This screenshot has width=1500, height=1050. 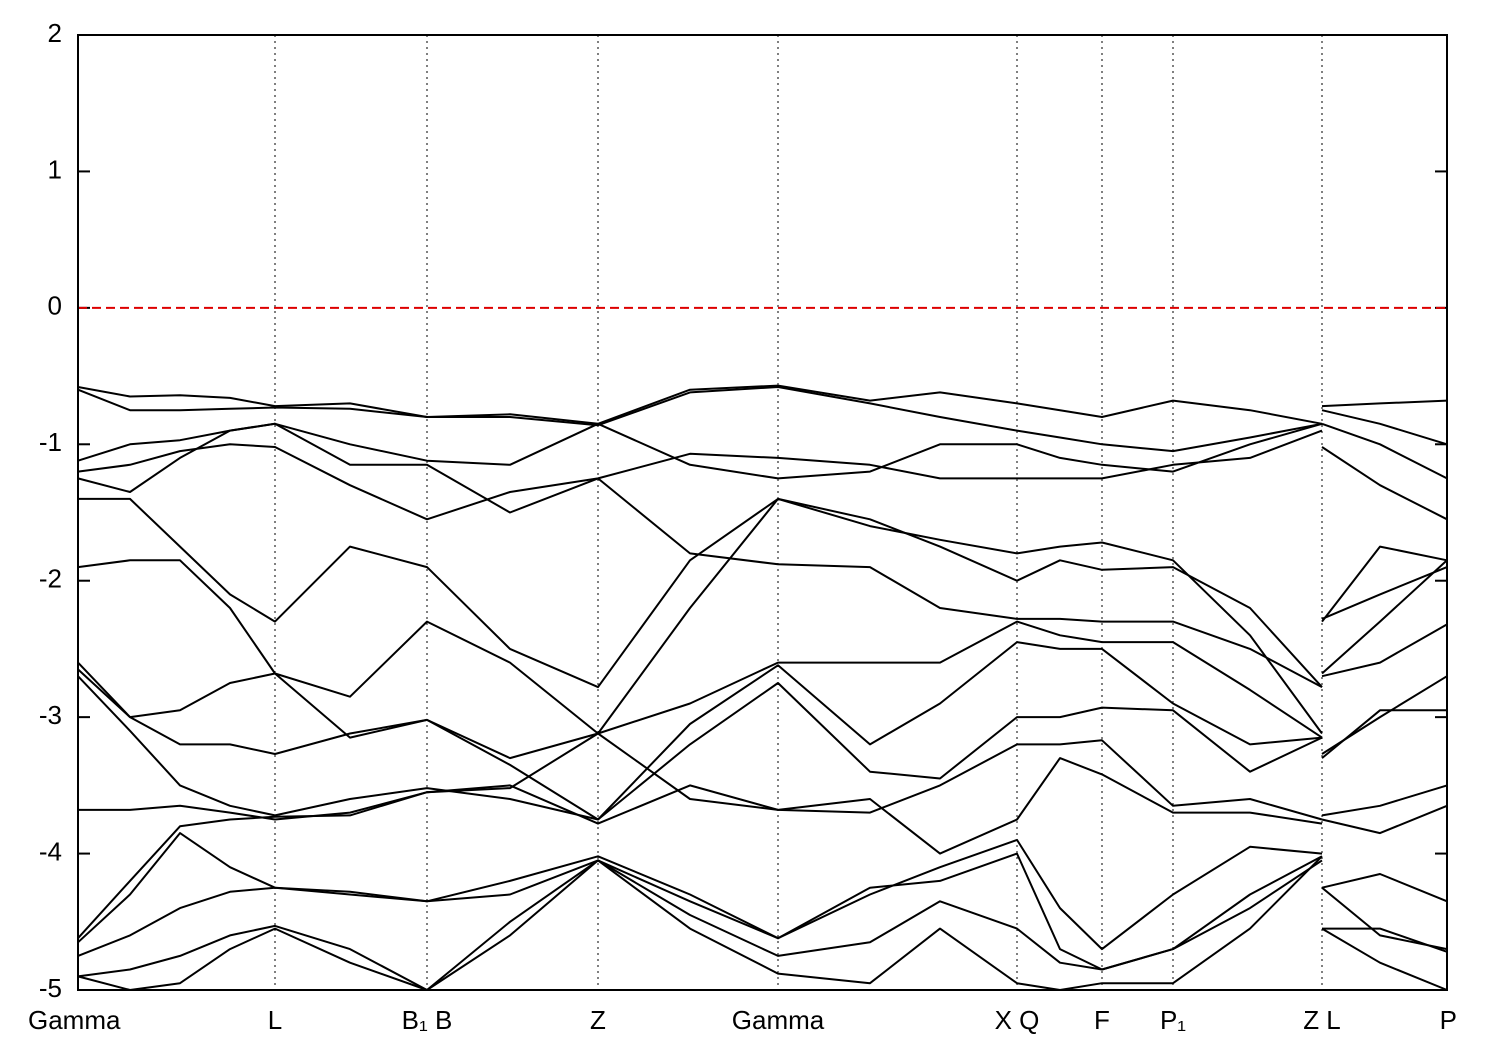 What do you see at coordinates (1448, 1020) in the screenshot?
I see `x-tick-label: P` at bounding box center [1448, 1020].